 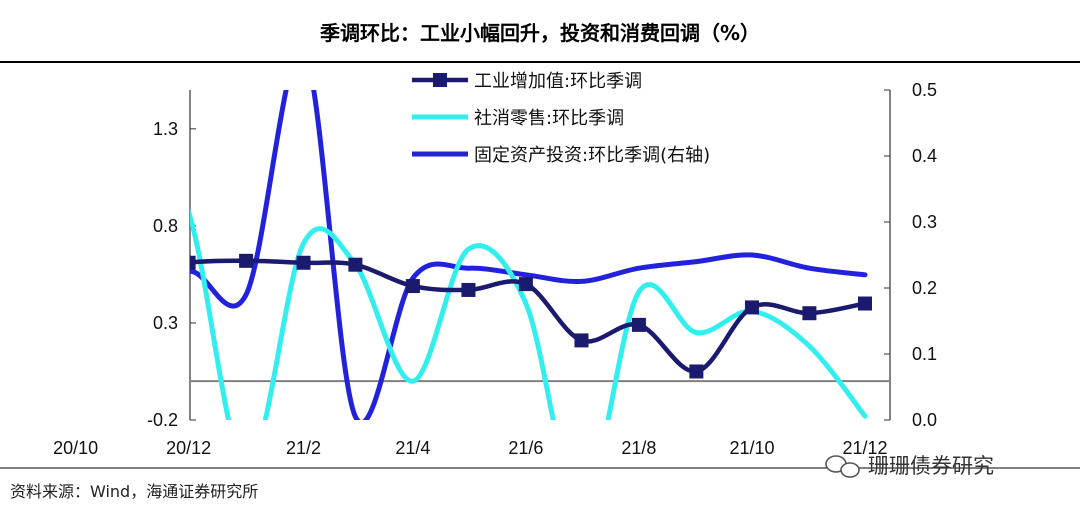 I want to click on right-tick-label: 0.1, so click(x=924, y=354).